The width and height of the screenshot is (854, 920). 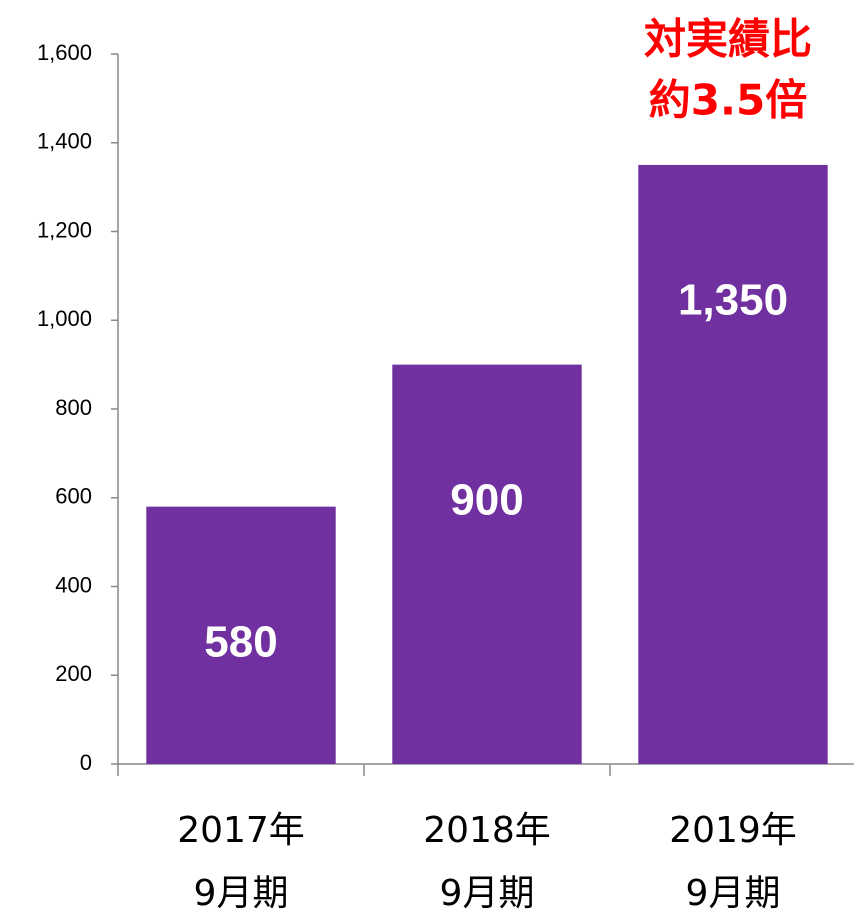 I want to click on data-label: 900, so click(x=486, y=499).